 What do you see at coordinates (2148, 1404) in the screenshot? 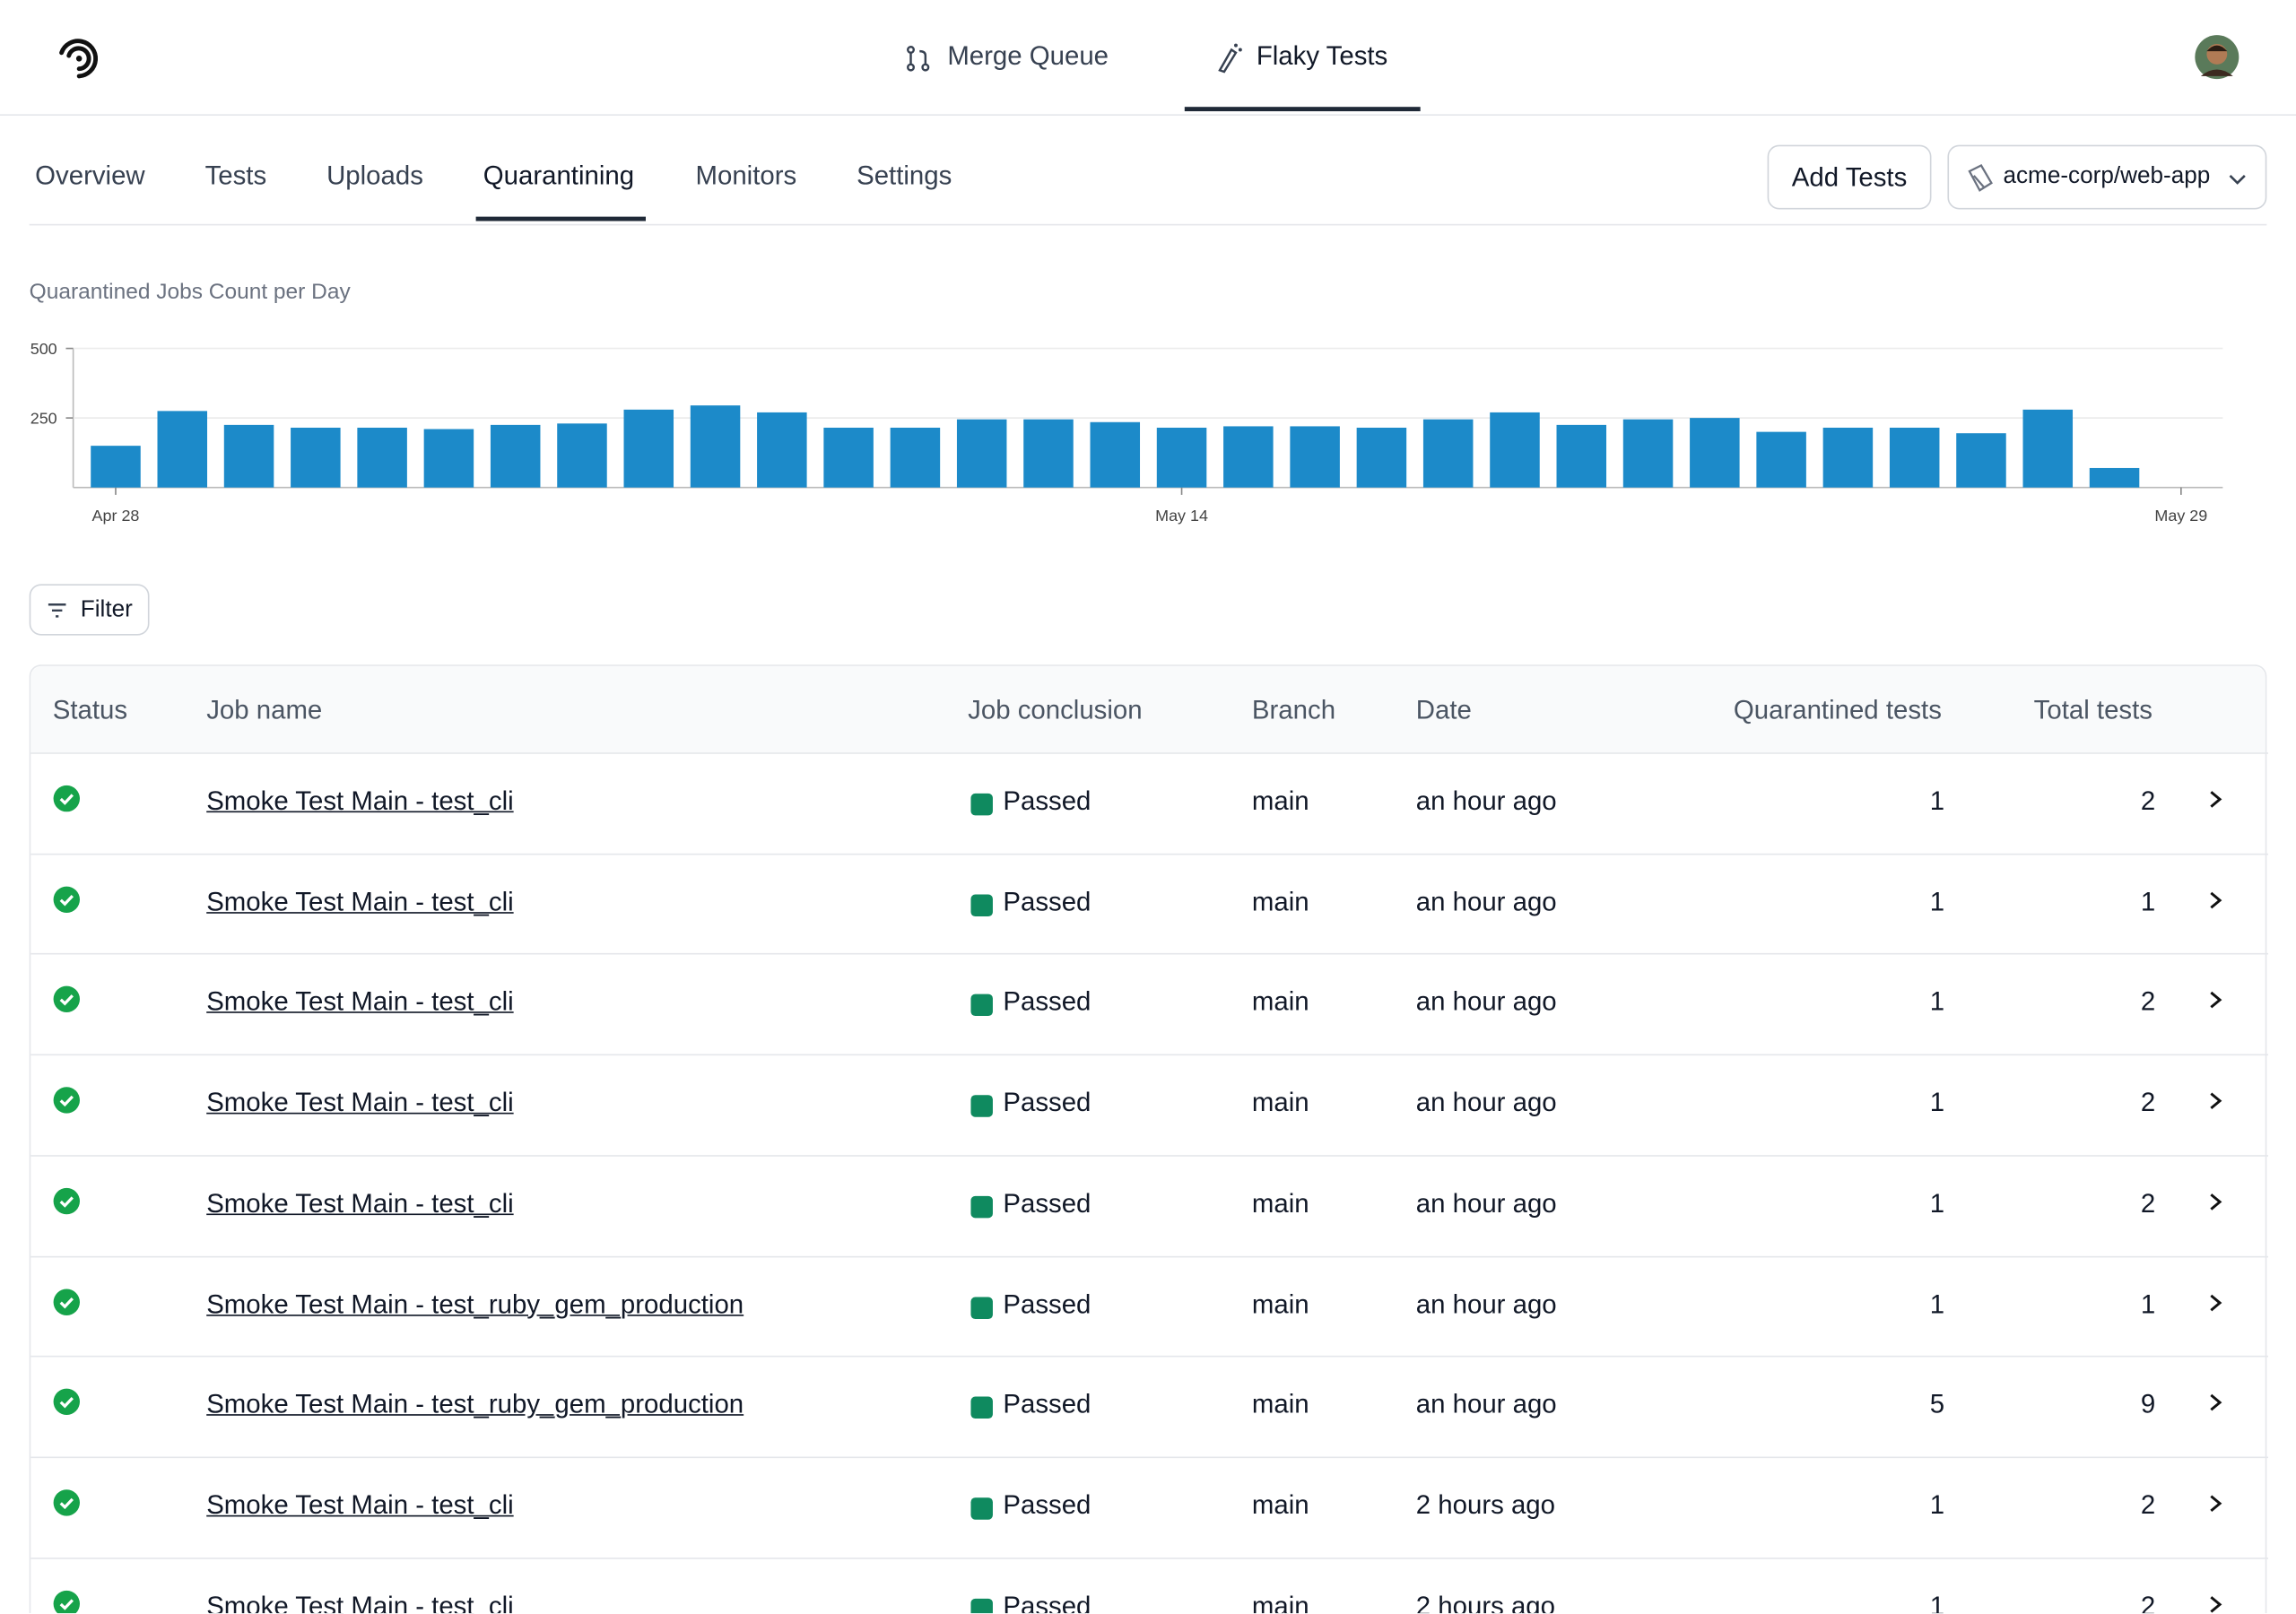
I see `total-tests: 9` at bounding box center [2148, 1404].